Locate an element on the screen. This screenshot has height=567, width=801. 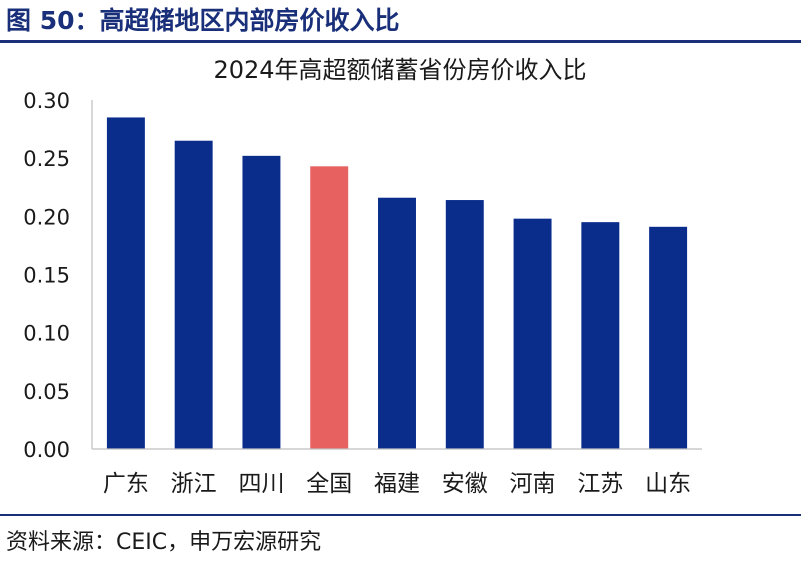
y-tick-label: 0.05 is located at coordinates (46, 392).